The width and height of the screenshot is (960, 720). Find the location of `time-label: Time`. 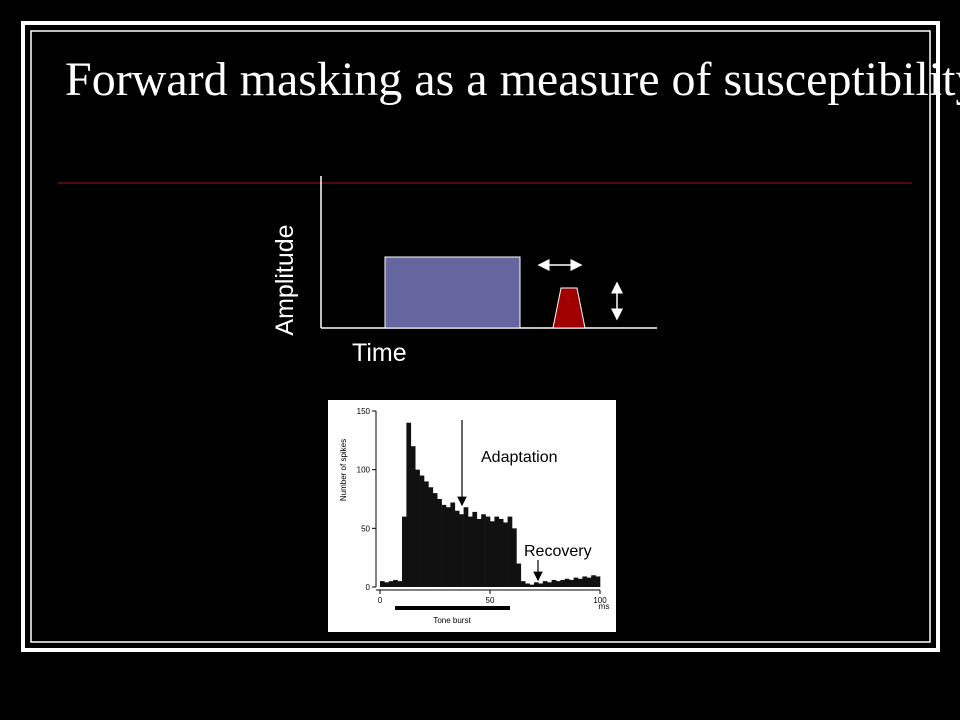

time-label: Time is located at coordinates (379, 353).